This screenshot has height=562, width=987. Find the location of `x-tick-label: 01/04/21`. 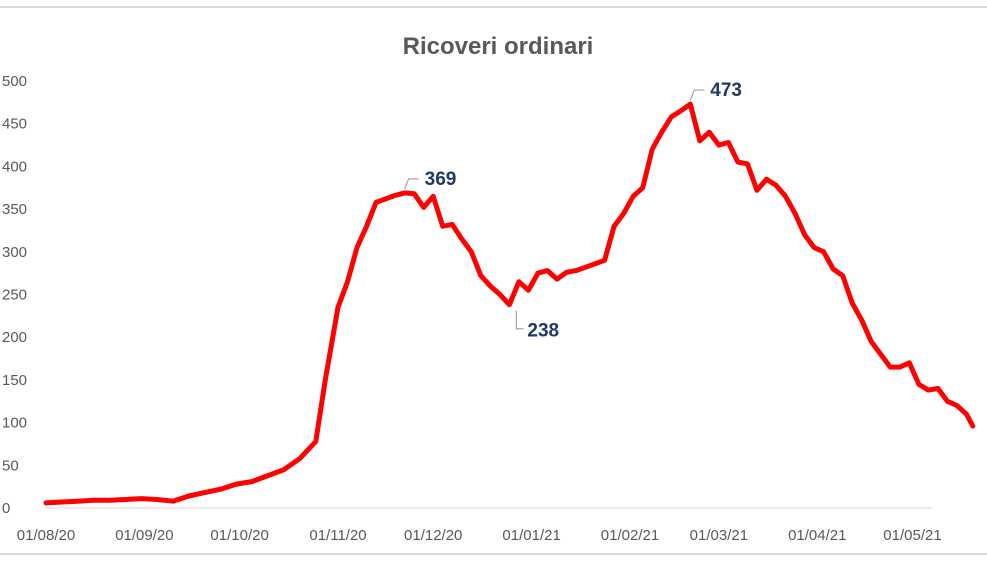

x-tick-label: 01/04/21 is located at coordinates (817, 535).